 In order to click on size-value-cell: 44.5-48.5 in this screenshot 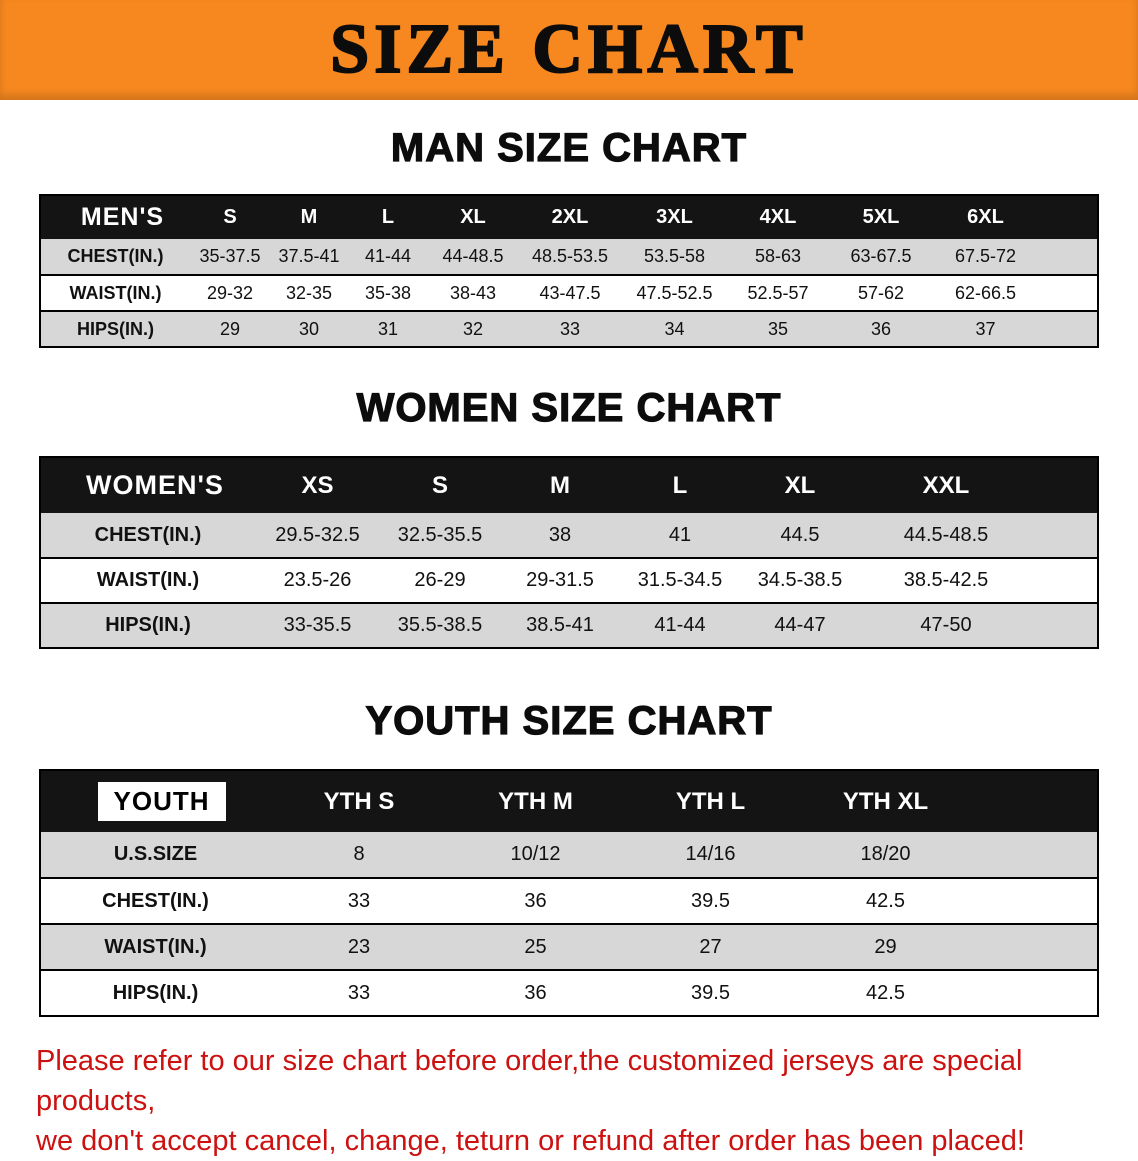, I will do `click(946, 534)`.